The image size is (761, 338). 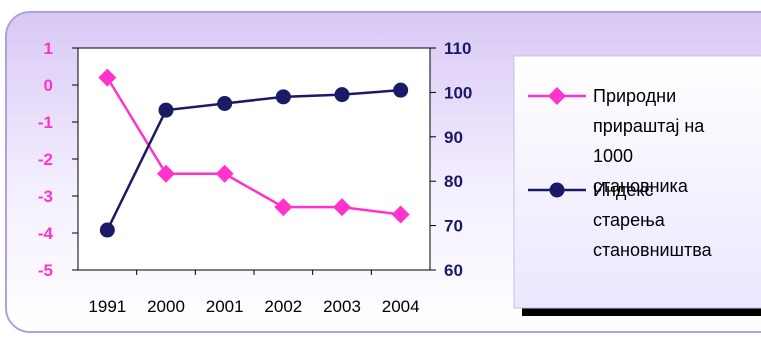 What do you see at coordinates (451, 159) in the screenshot?
I see `right-y-axis: 110 100 90 80 70 60` at bounding box center [451, 159].